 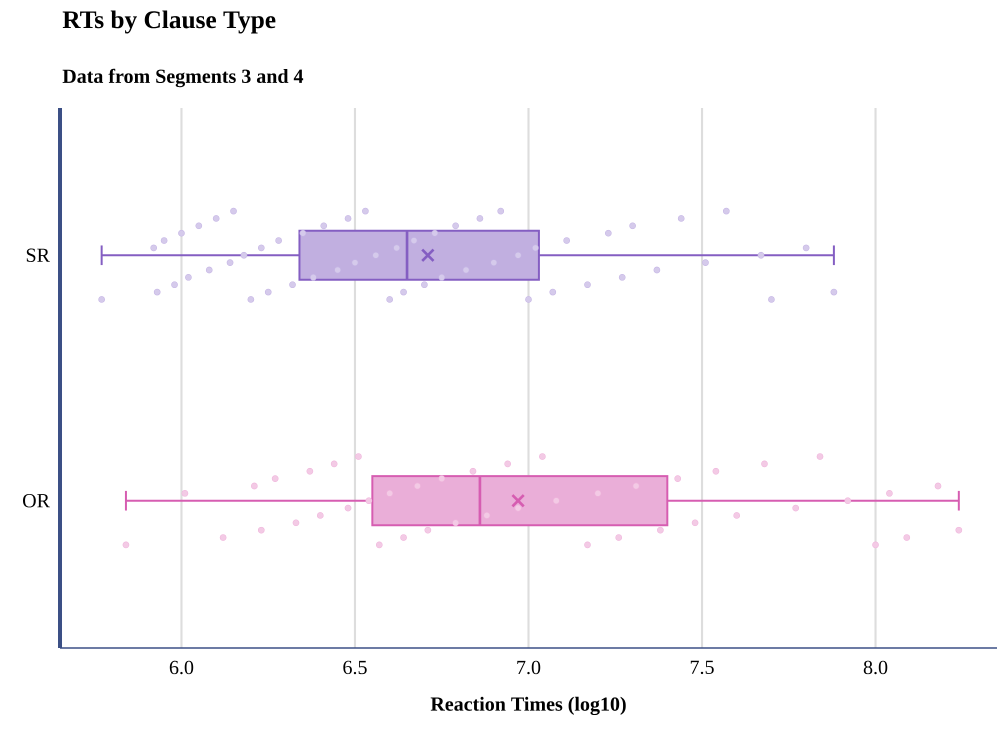 What do you see at coordinates (38, 255) in the screenshot?
I see `y-tick-label: SR` at bounding box center [38, 255].